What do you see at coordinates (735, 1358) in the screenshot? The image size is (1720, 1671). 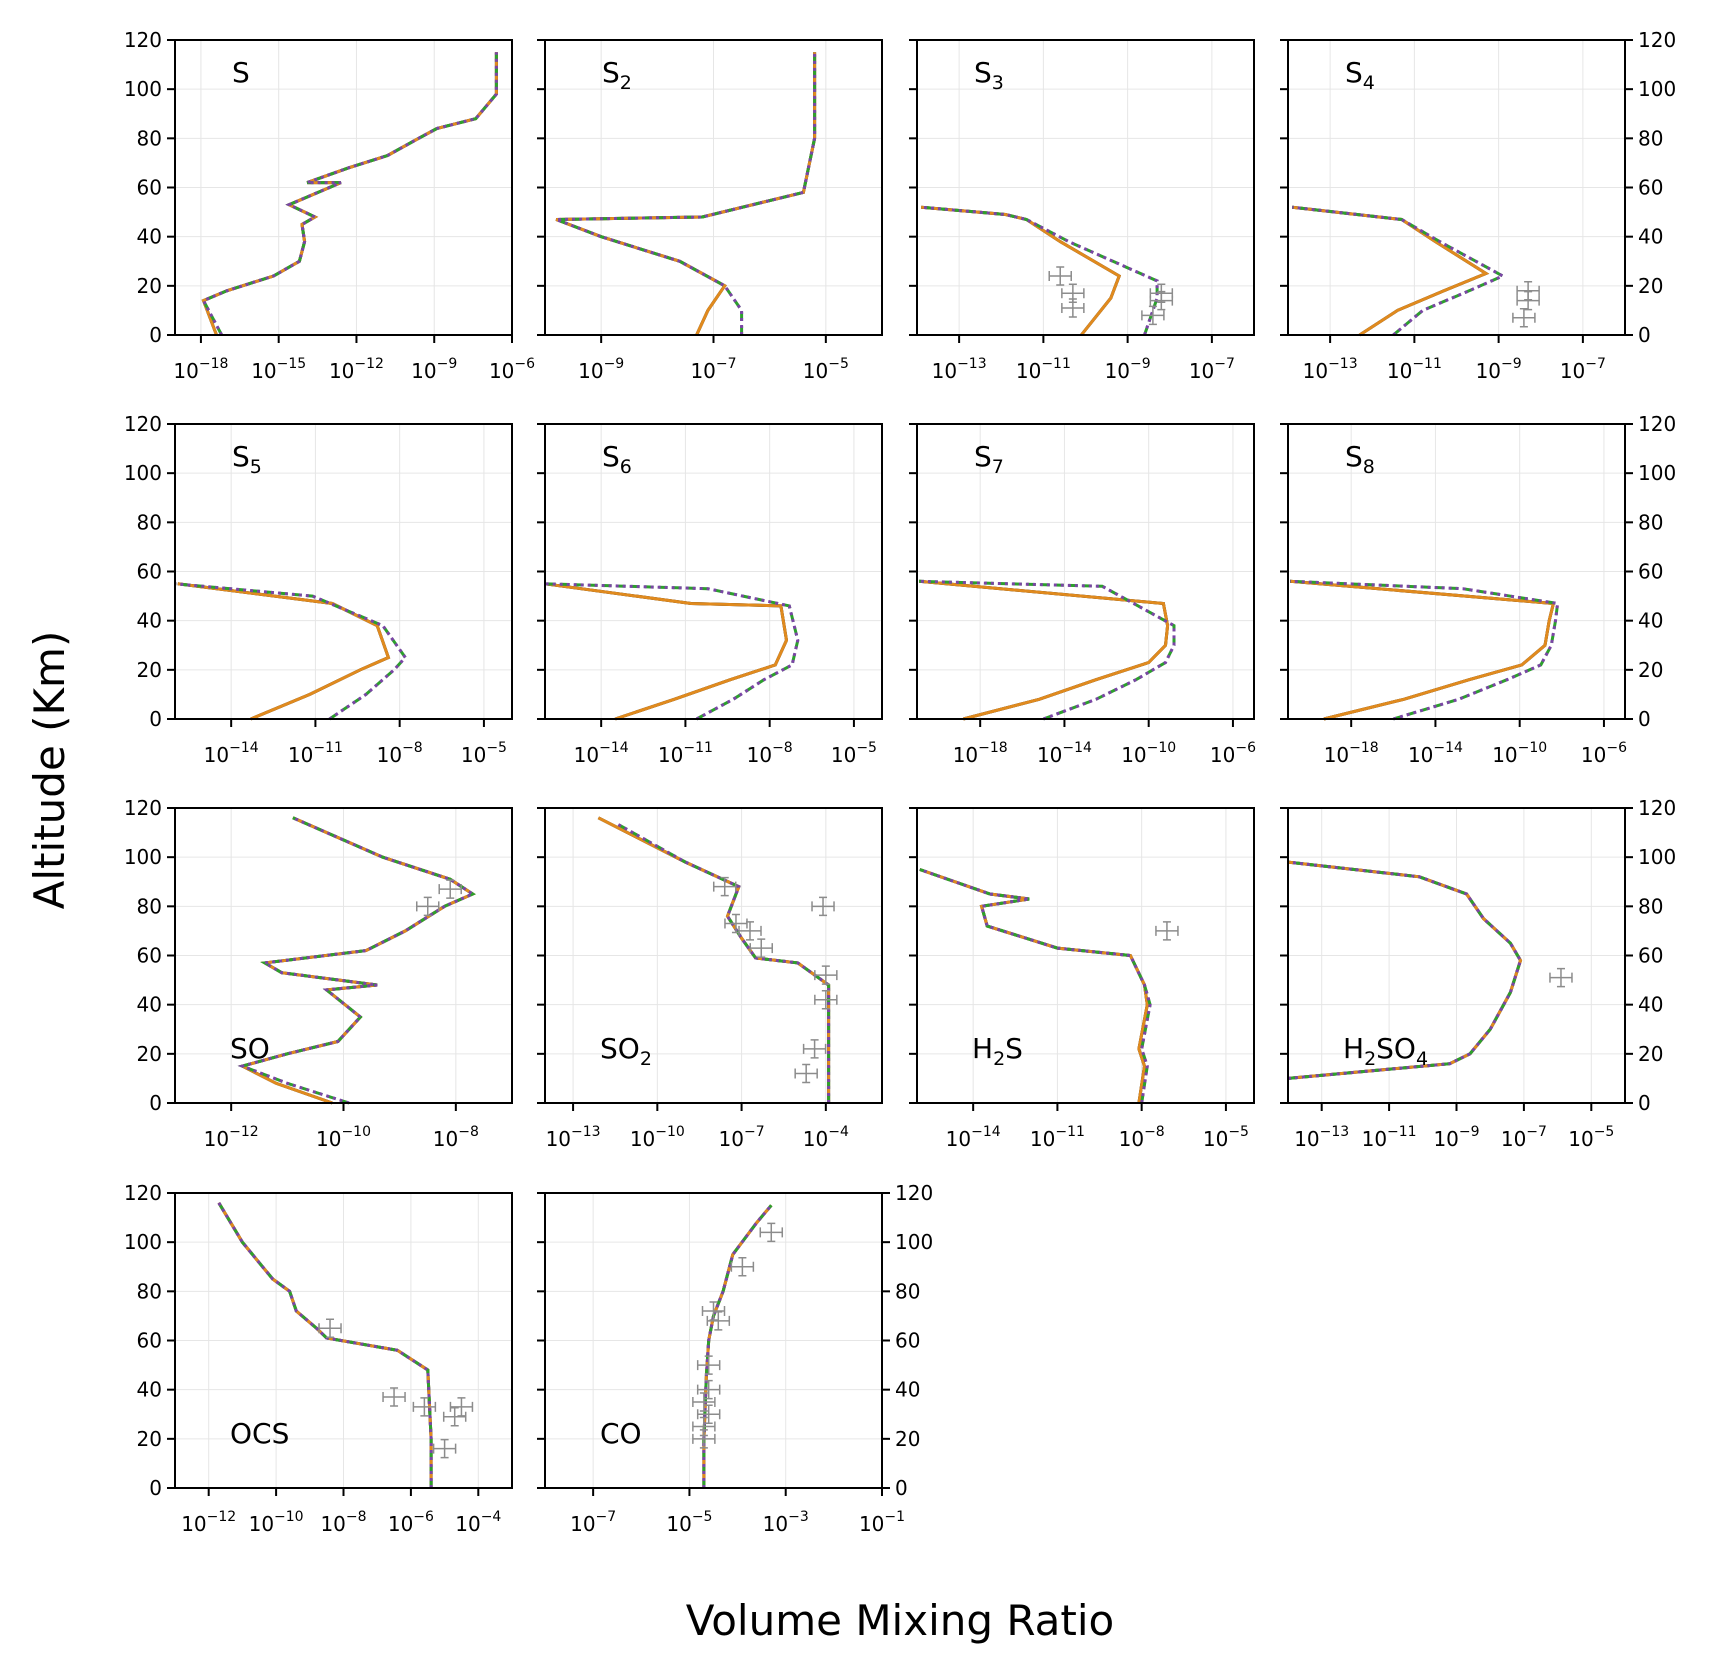 I see `panel-13: 0 20 40 60 80 100 120 10−7 10−5 10−3 10−1 CO` at bounding box center [735, 1358].